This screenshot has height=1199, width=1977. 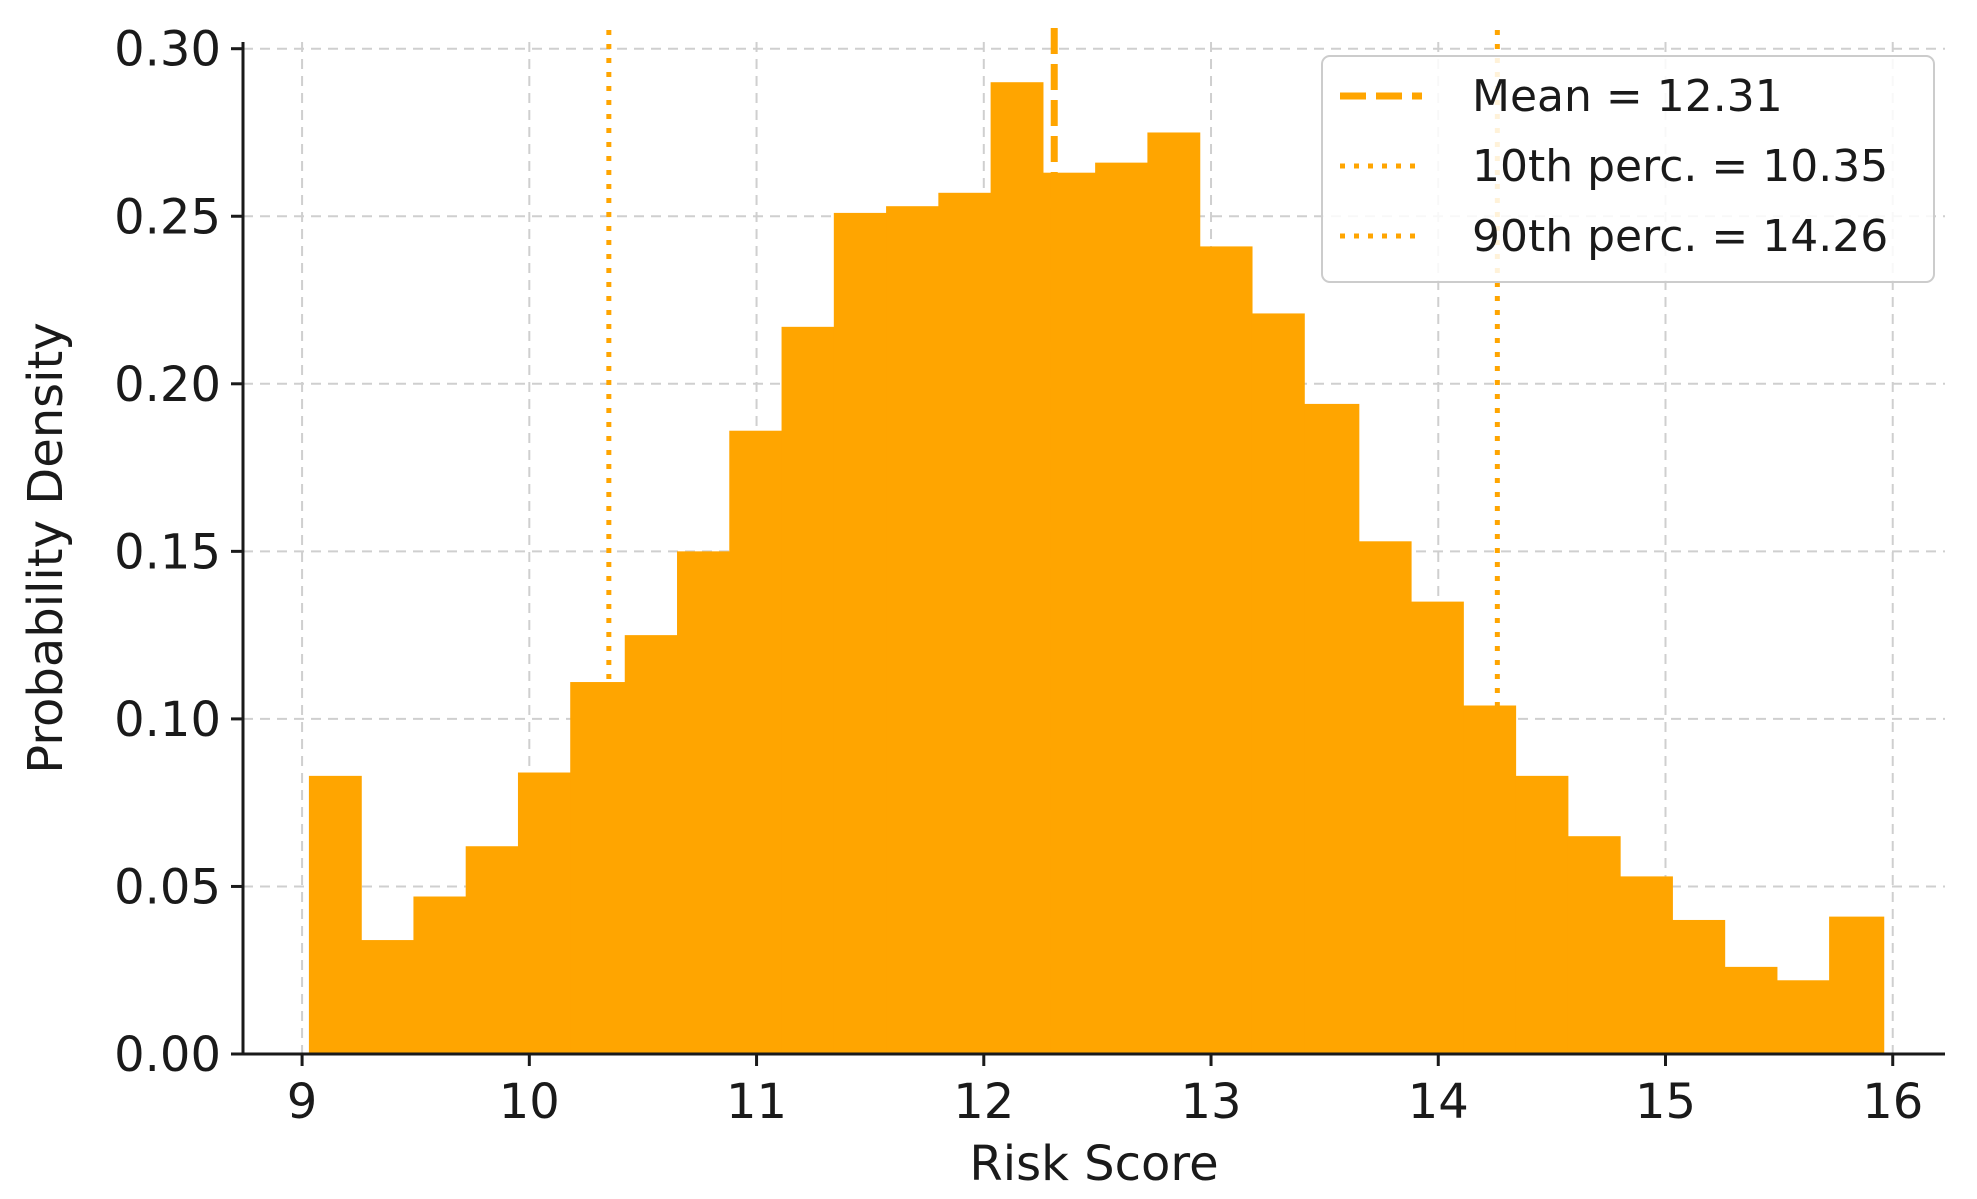 What do you see at coordinates (46, 547) in the screenshot?
I see `y-axis-label: Probability Density` at bounding box center [46, 547].